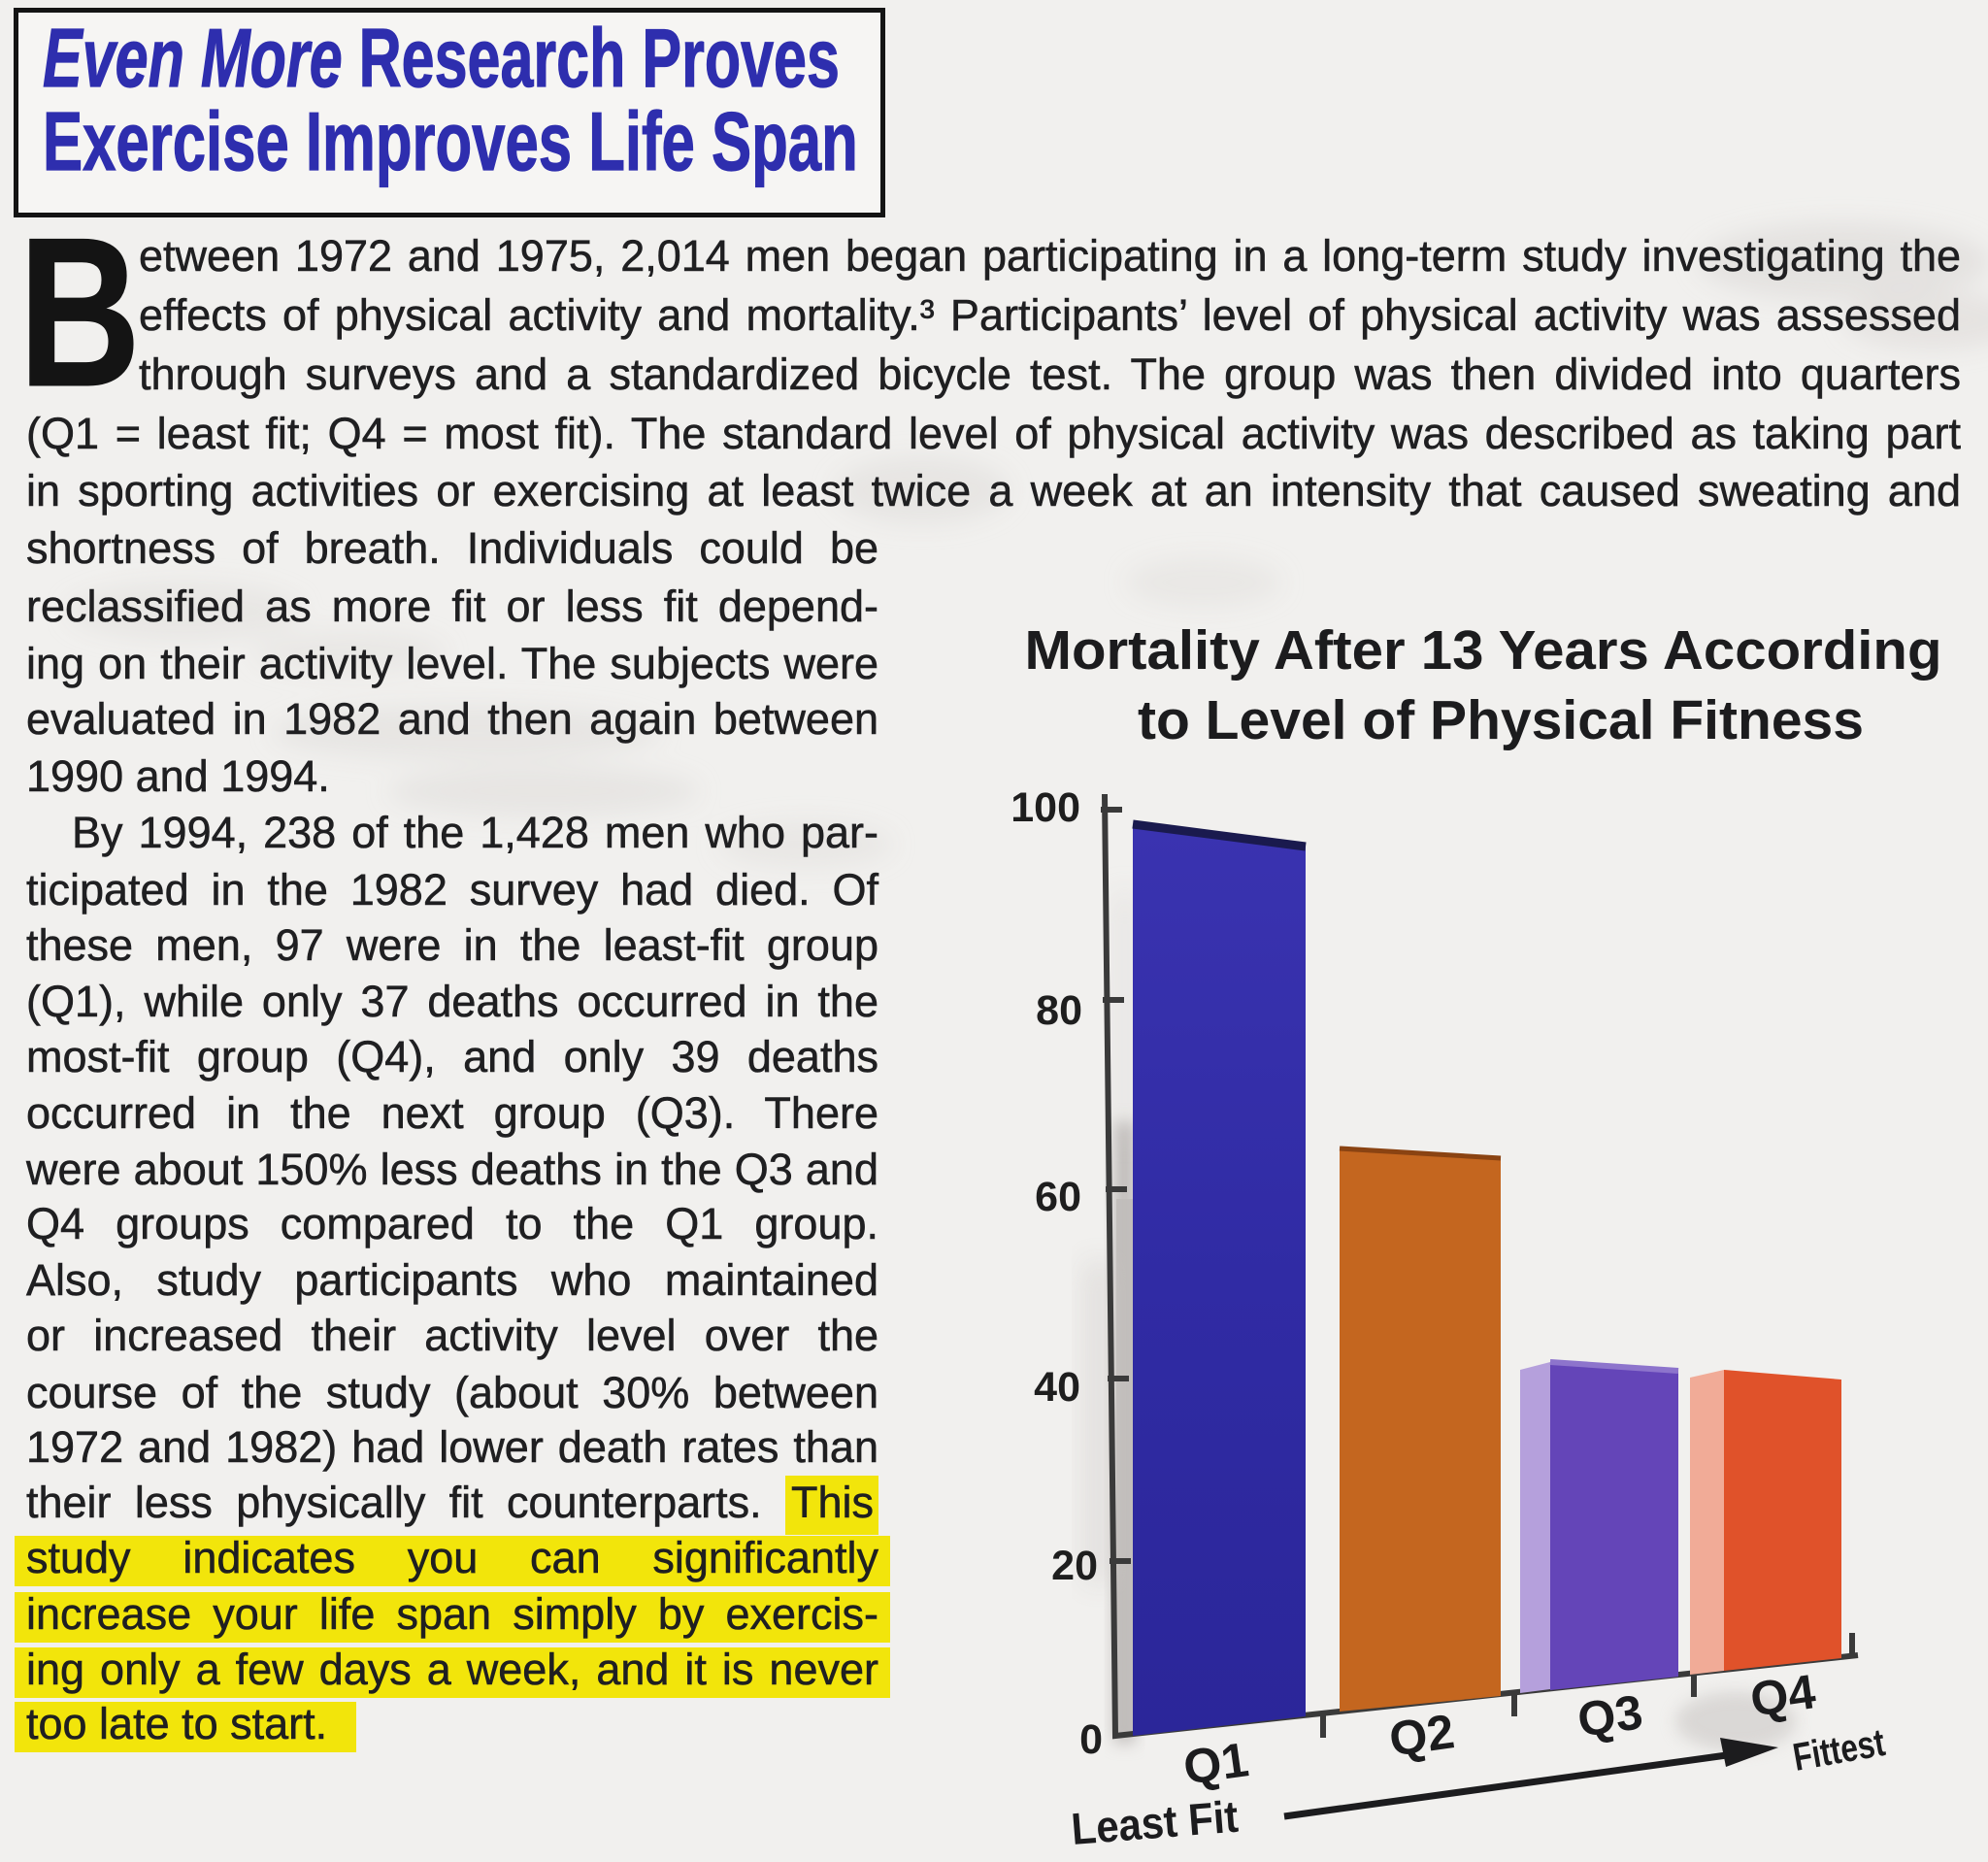 Image resolution: width=1988 pixels, height=1862 pixels. I want to click on svg-text: 40, so click(1057, 1388).